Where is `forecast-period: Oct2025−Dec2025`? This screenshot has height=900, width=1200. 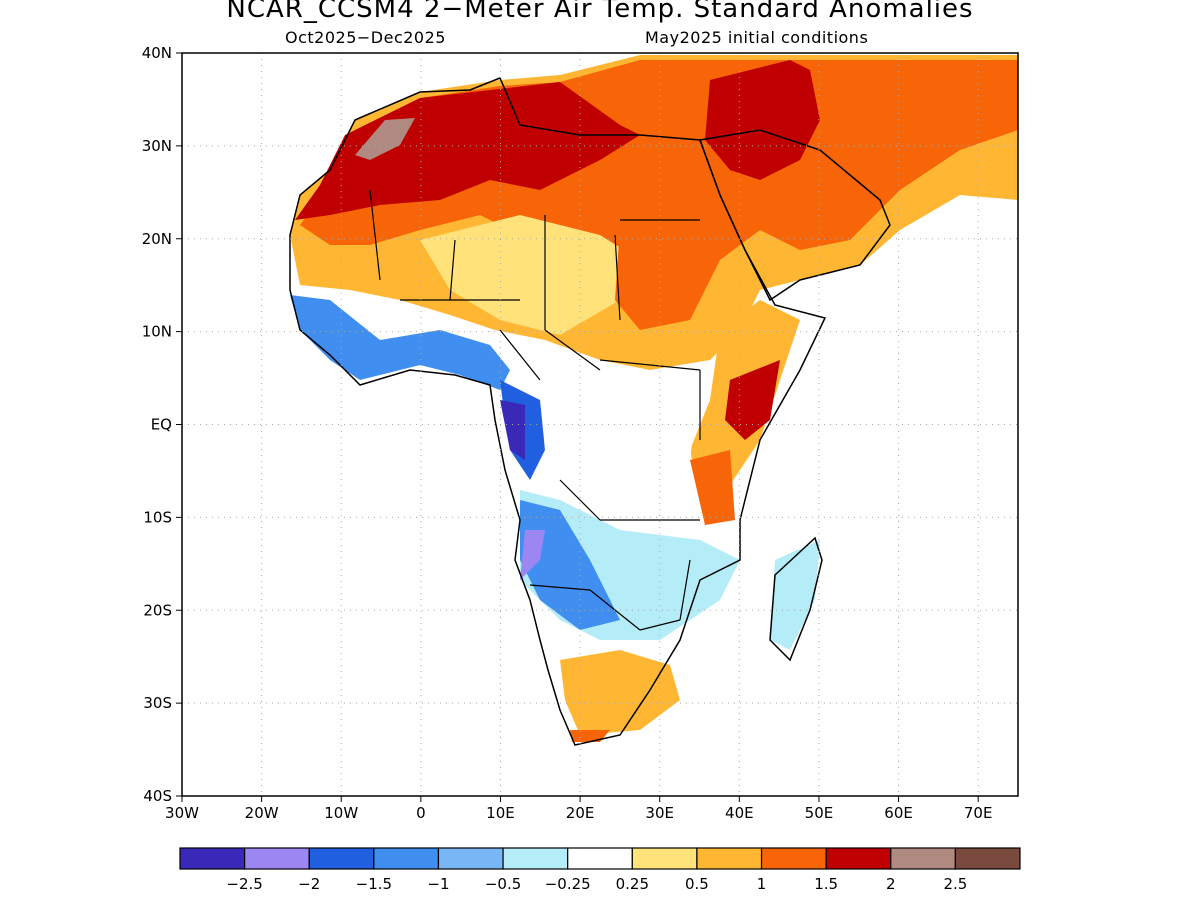 forecast-period: Oct2025−Dec2025 is located at coordinates (365, 37).